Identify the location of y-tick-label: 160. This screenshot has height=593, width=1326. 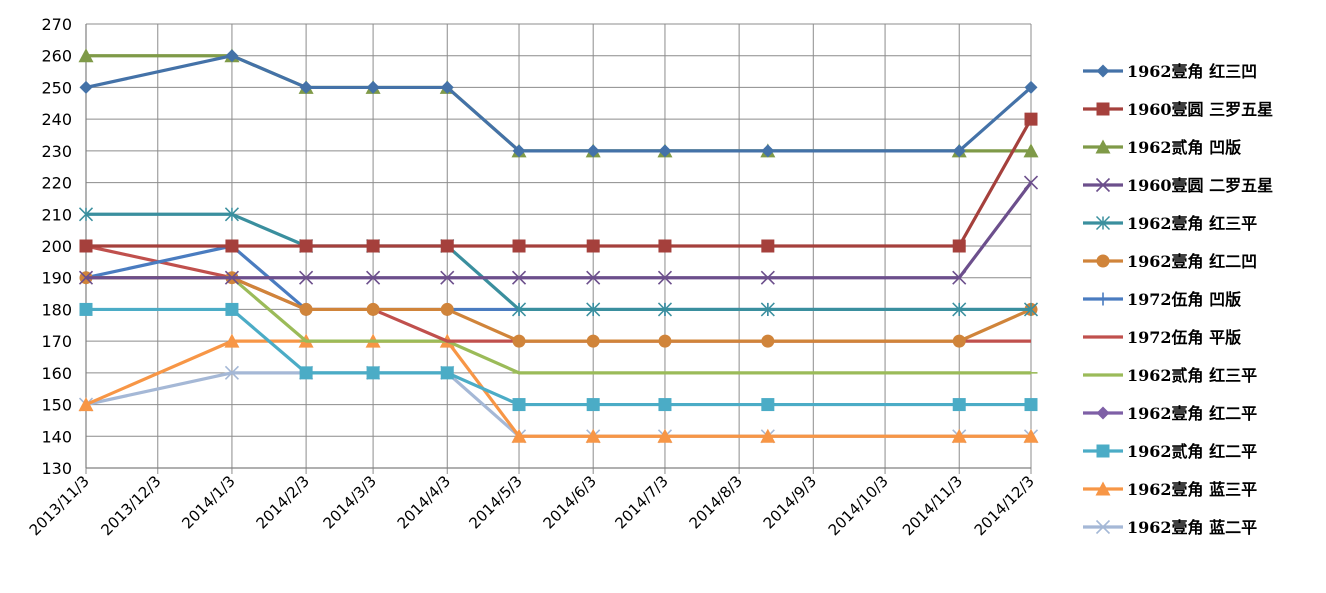
(56, 373).